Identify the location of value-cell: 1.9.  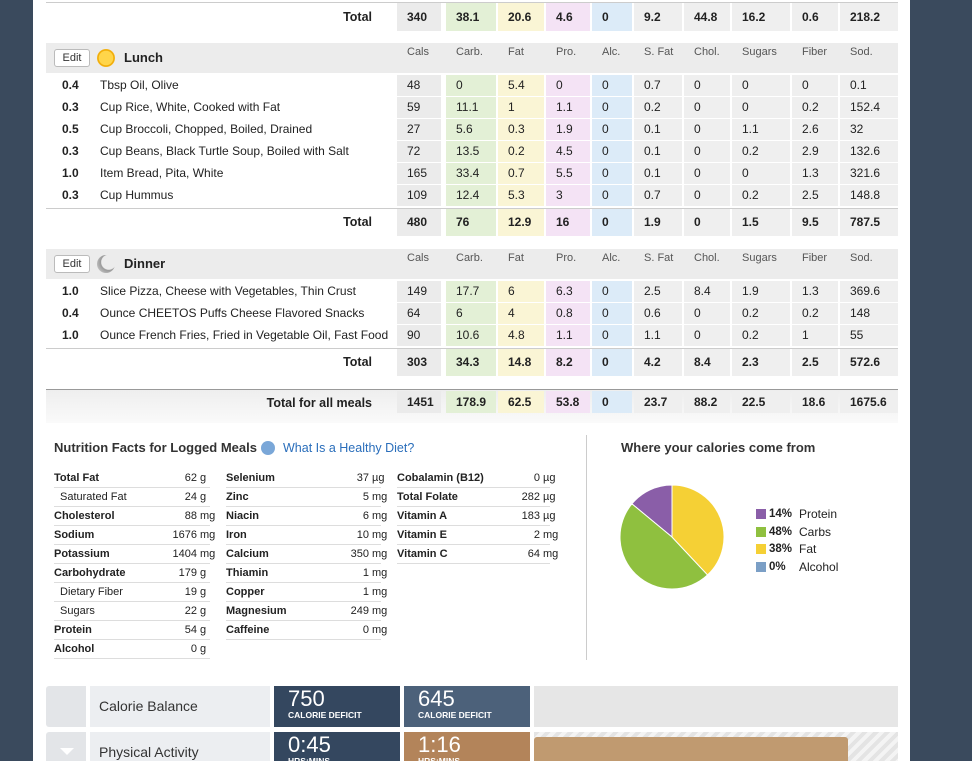
(761, 291).